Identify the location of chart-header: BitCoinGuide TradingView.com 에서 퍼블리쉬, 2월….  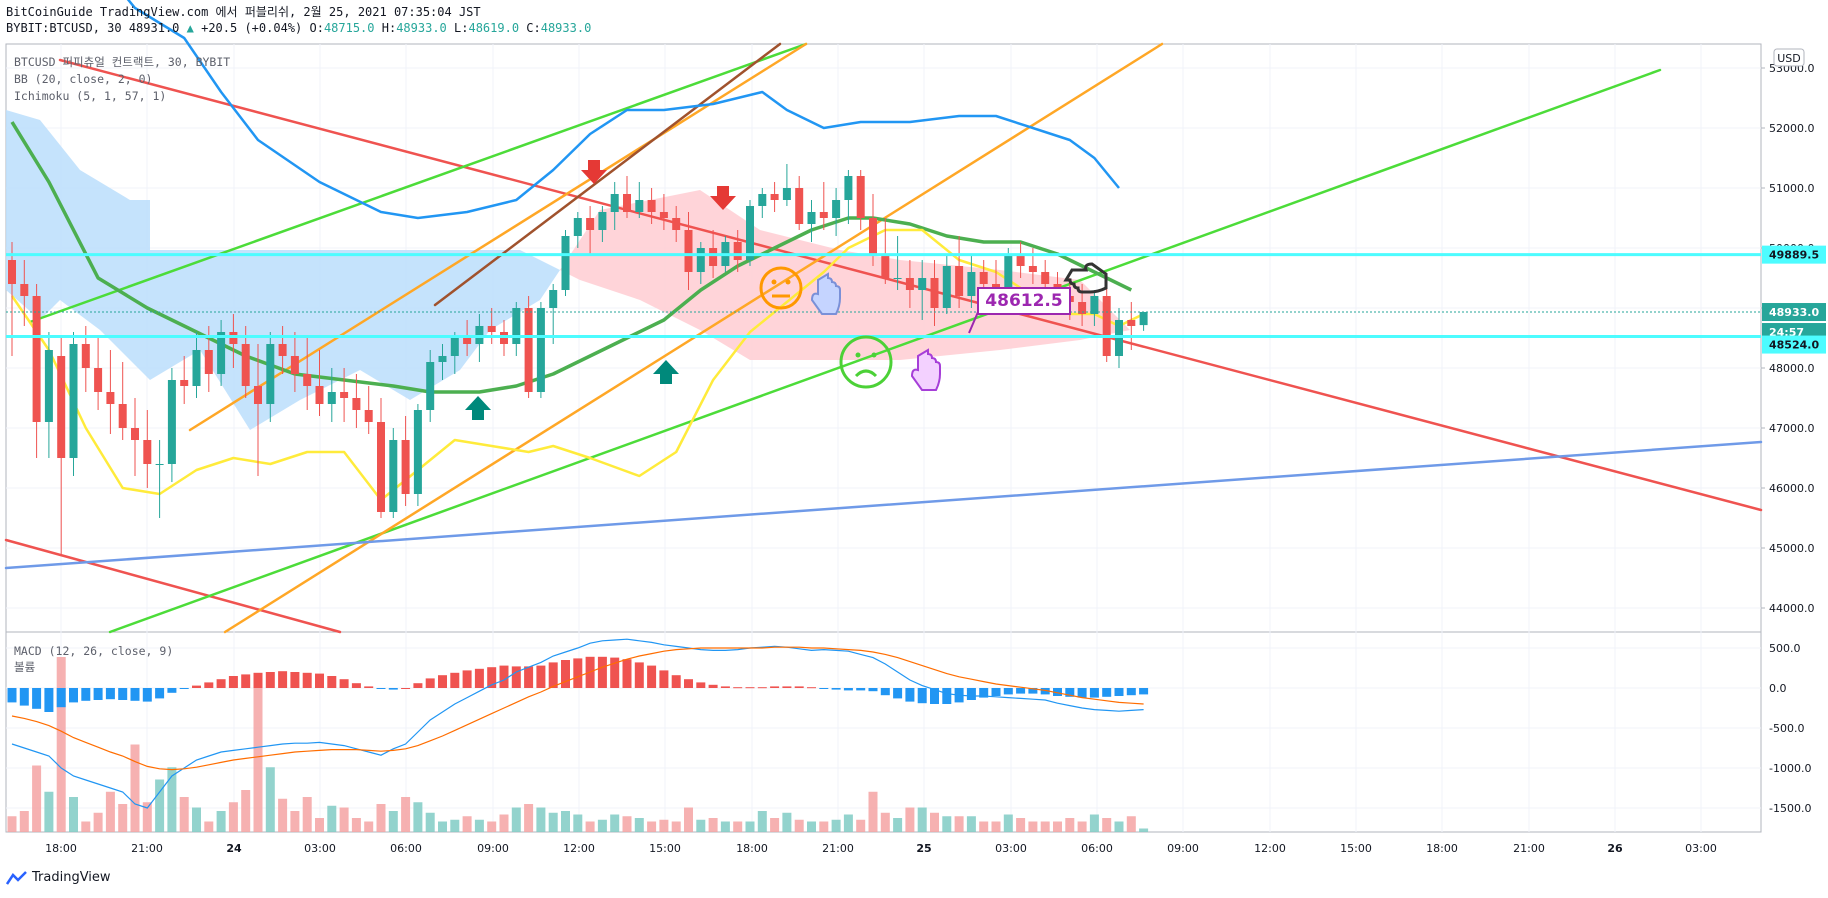
(298, 20).